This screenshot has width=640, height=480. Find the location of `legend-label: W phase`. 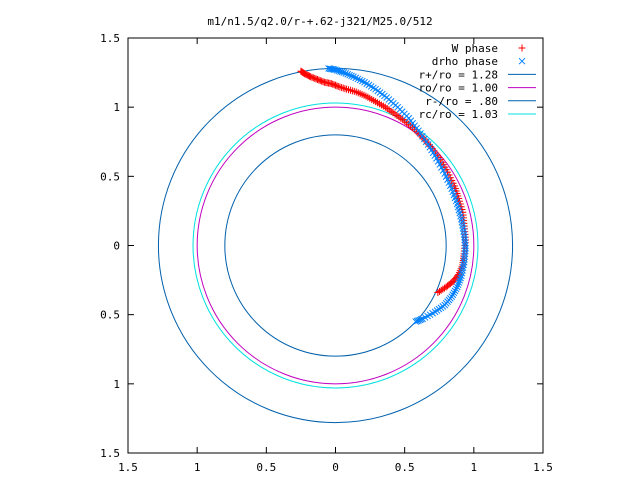

legend-label: W phase is located at coordinates (475, 48).